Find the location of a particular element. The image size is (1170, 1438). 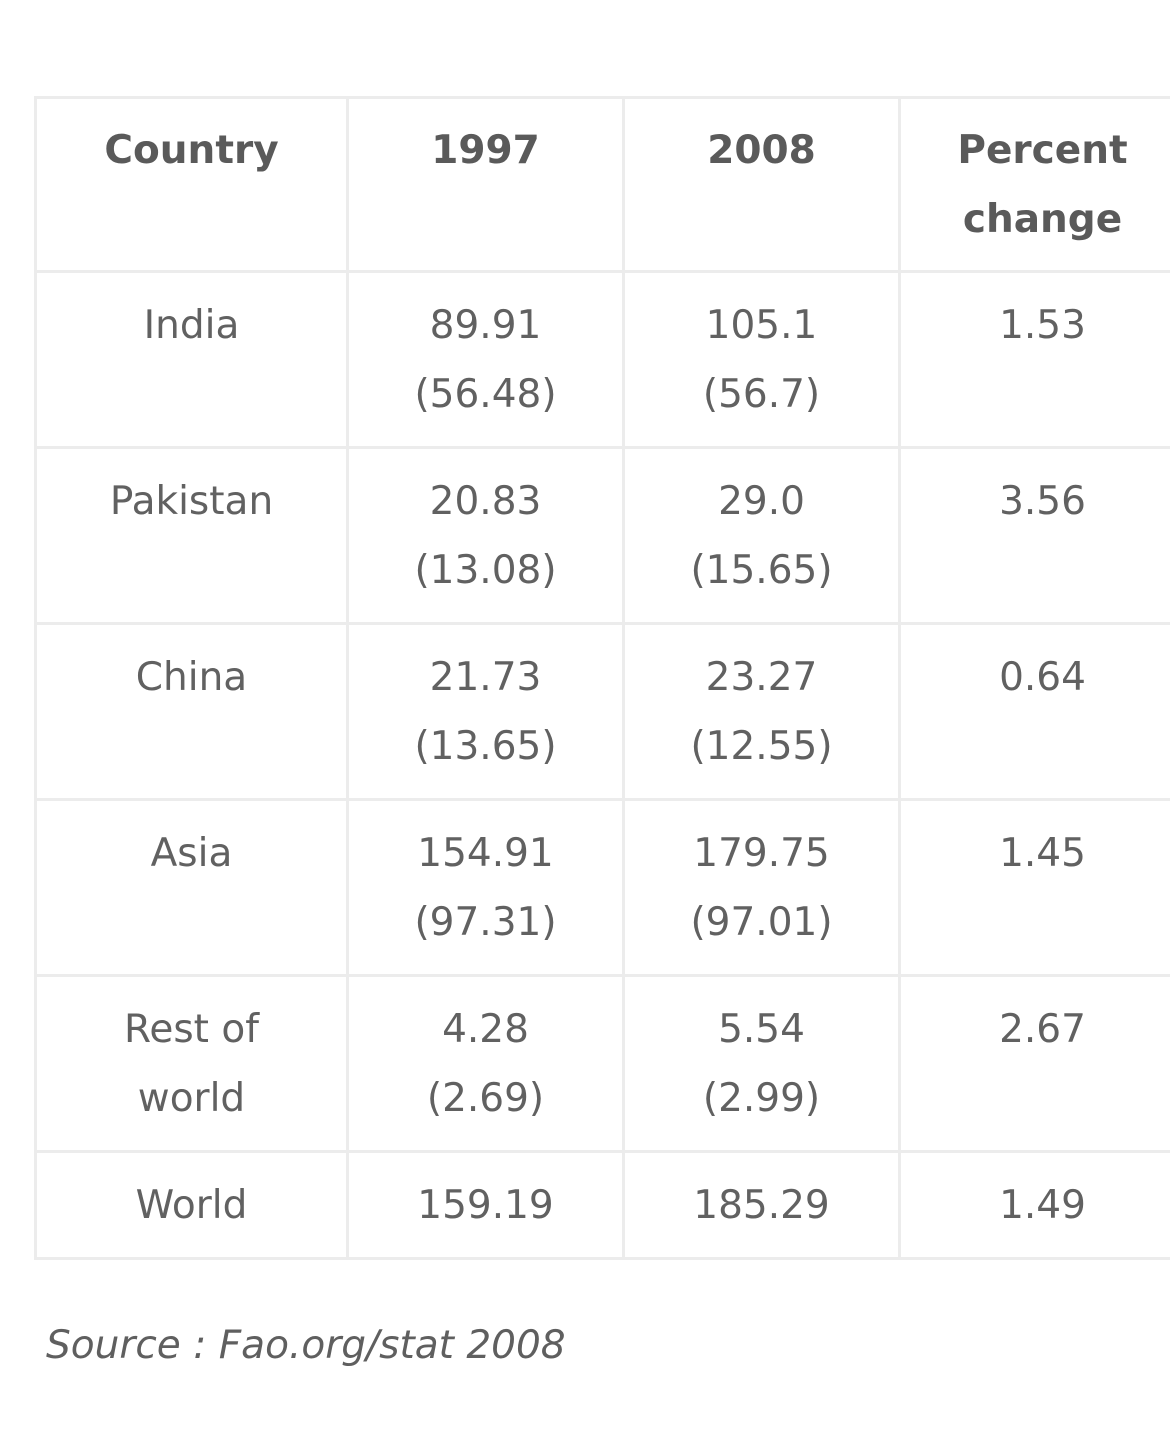

percent-change-value: 1.45 is located at coordinates (1042, 853).